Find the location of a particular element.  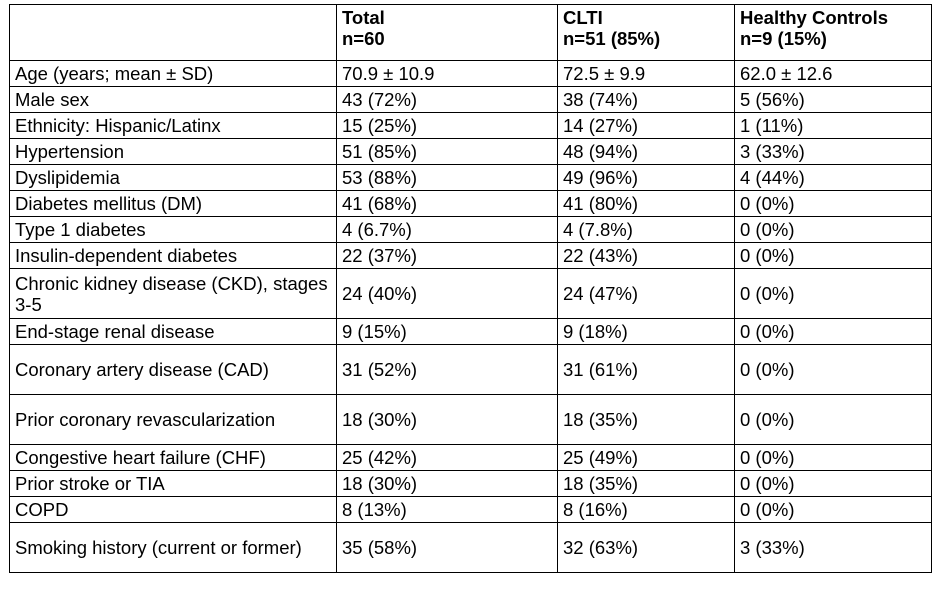

table-row: Male sex 43 (72%) 38 (74%) 5 (56%) is located at coordinates (470, 99).